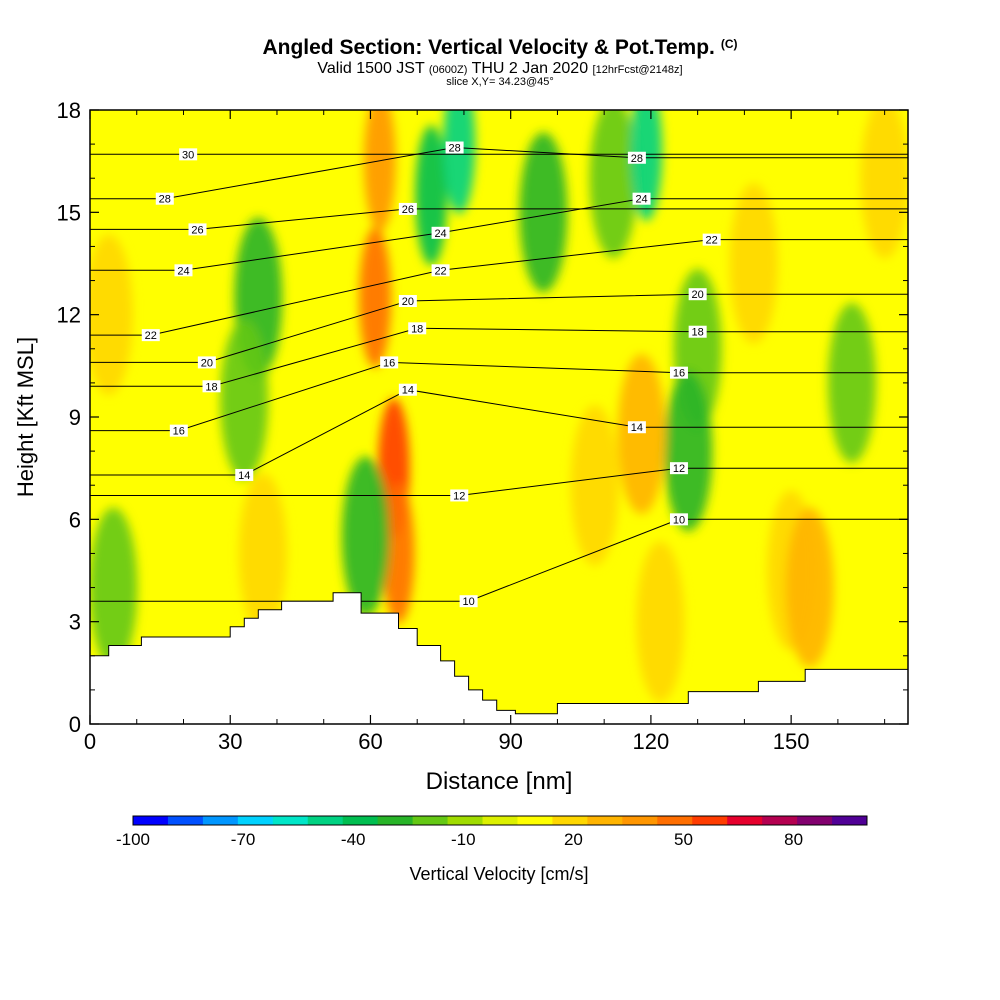  I want to click on x-tick-label-60: 60, so click(370, 741).